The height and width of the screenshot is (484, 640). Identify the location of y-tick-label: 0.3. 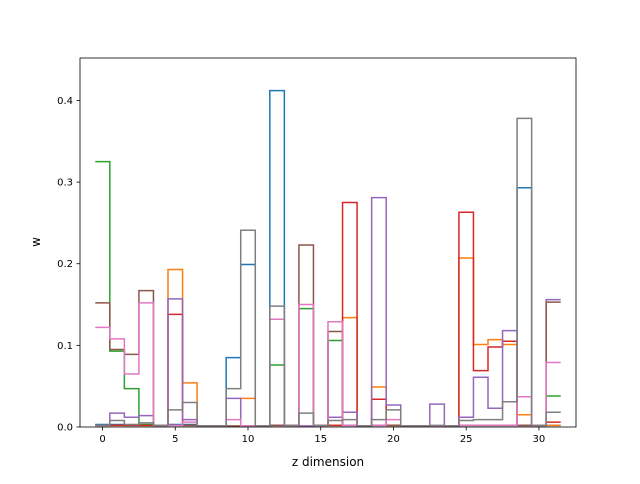
(65, 183).